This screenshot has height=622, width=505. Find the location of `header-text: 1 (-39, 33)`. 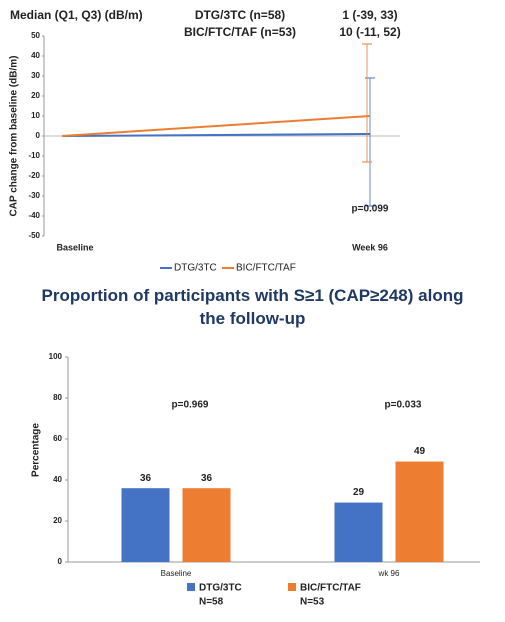

header-text: 1 (-39, 33) is located at coordinates (369, 15).